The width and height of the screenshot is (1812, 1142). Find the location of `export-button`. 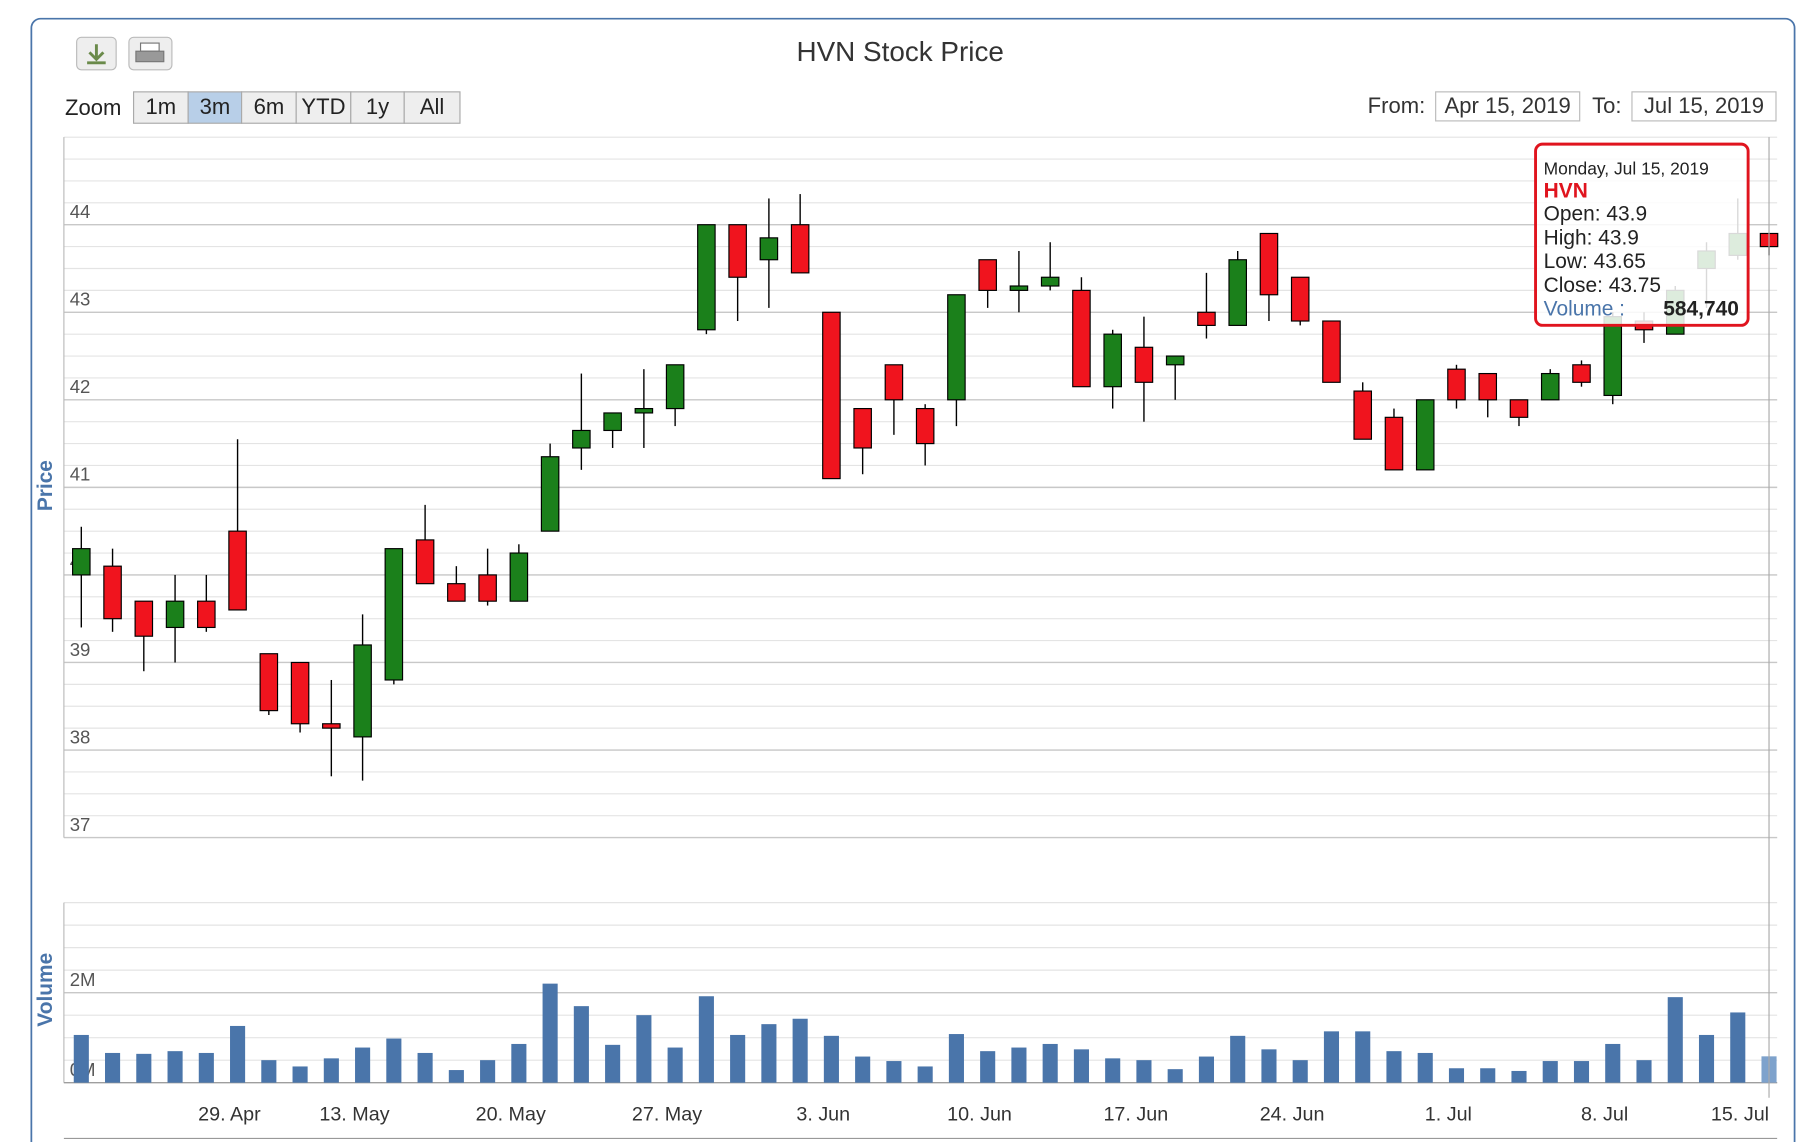

export-button is located at coordinates (96, 53).